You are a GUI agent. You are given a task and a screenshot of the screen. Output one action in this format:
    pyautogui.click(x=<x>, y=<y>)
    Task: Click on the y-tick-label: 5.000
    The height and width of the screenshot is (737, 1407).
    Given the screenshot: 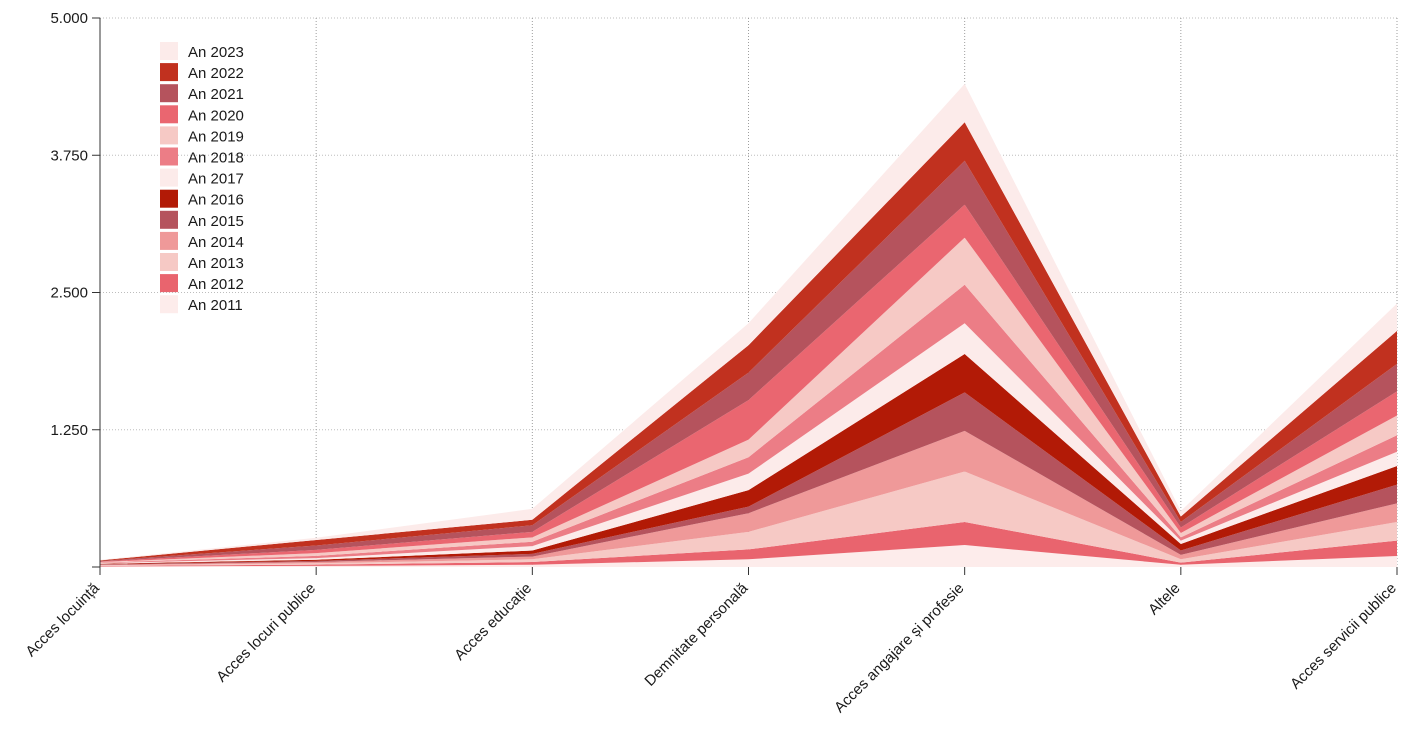 What is the action you would take?
    pyautogui.click(x=69, y=18)
    